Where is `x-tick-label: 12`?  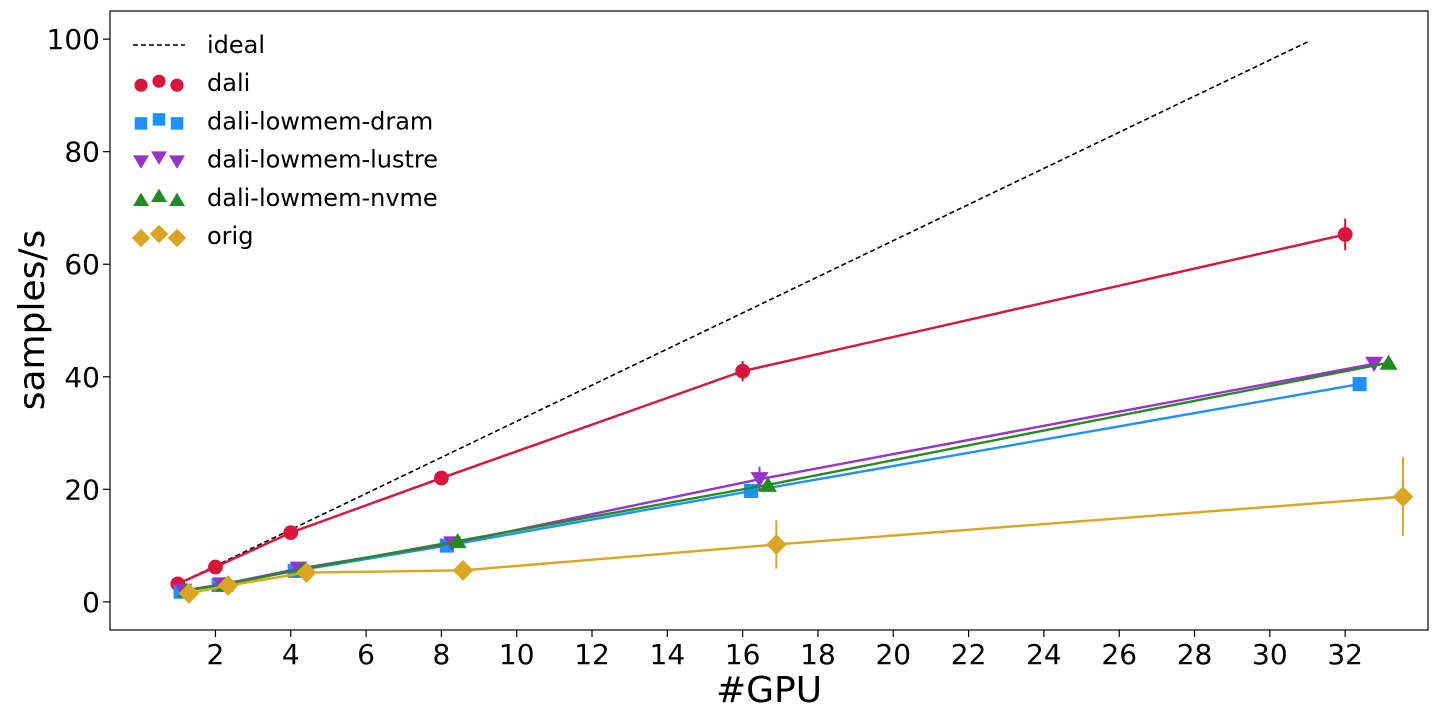 x-tick-label: 12 is located at coordinates (592, 654).